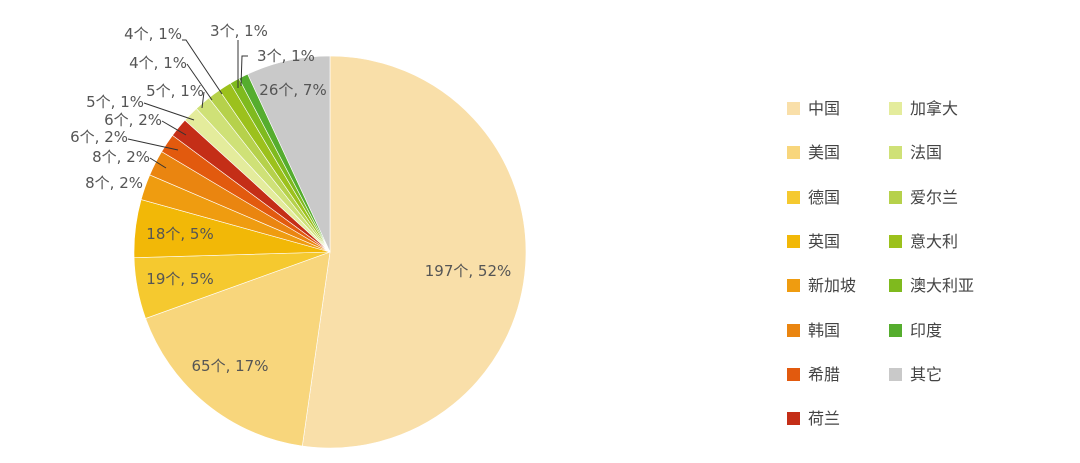 The image size is (1080, 463). I want to click on legend-label: 加拿大, so click(934, 108).